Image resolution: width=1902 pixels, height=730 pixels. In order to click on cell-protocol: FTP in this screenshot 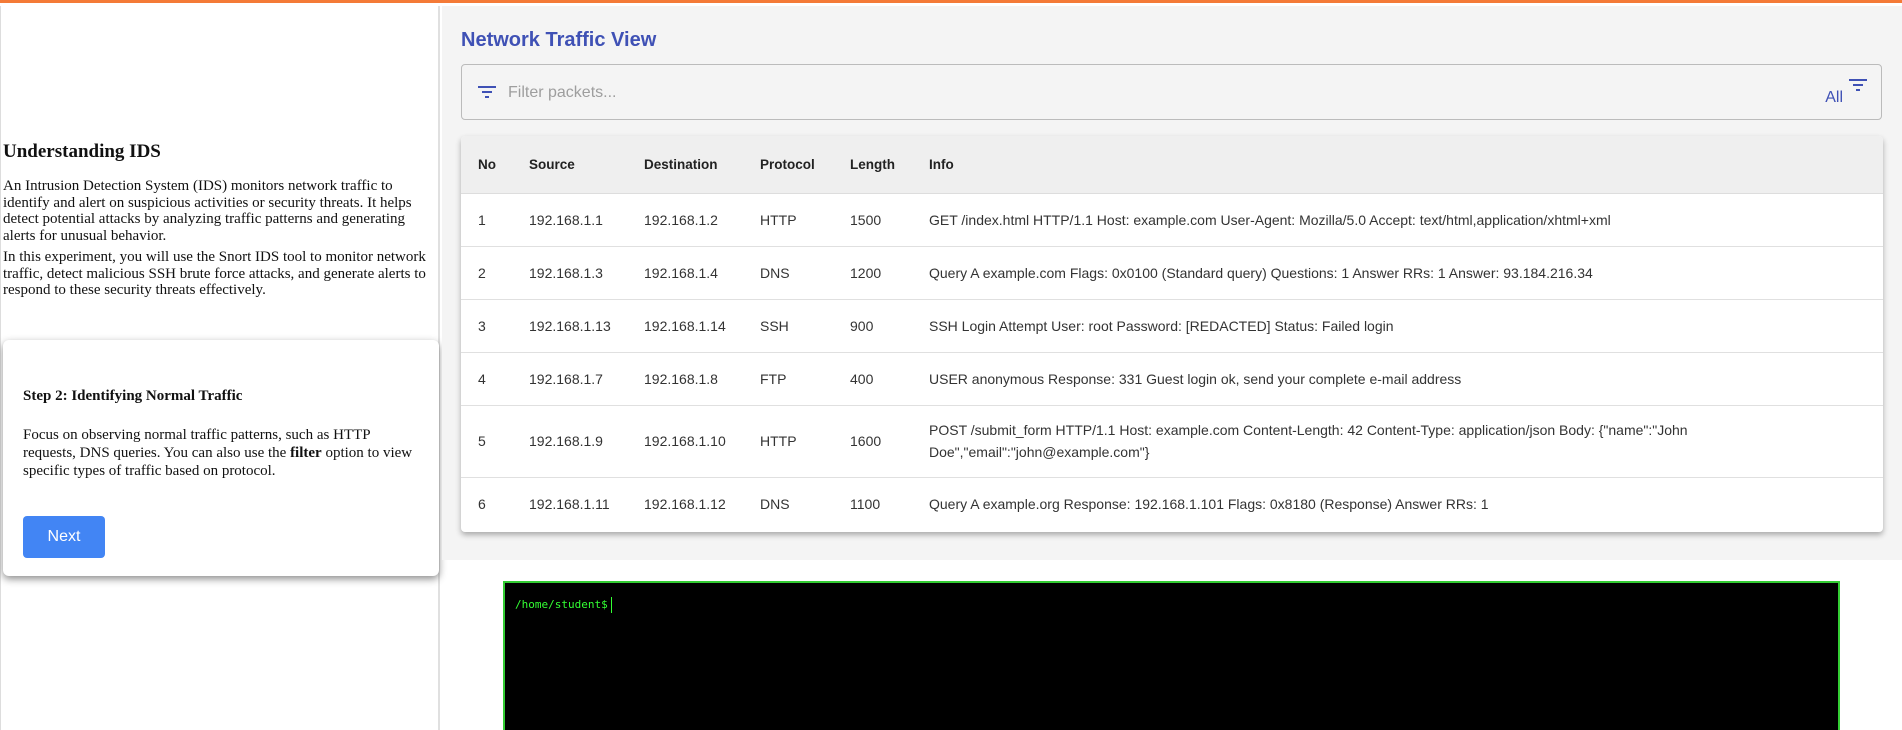, I will do `click(805, 379)`.